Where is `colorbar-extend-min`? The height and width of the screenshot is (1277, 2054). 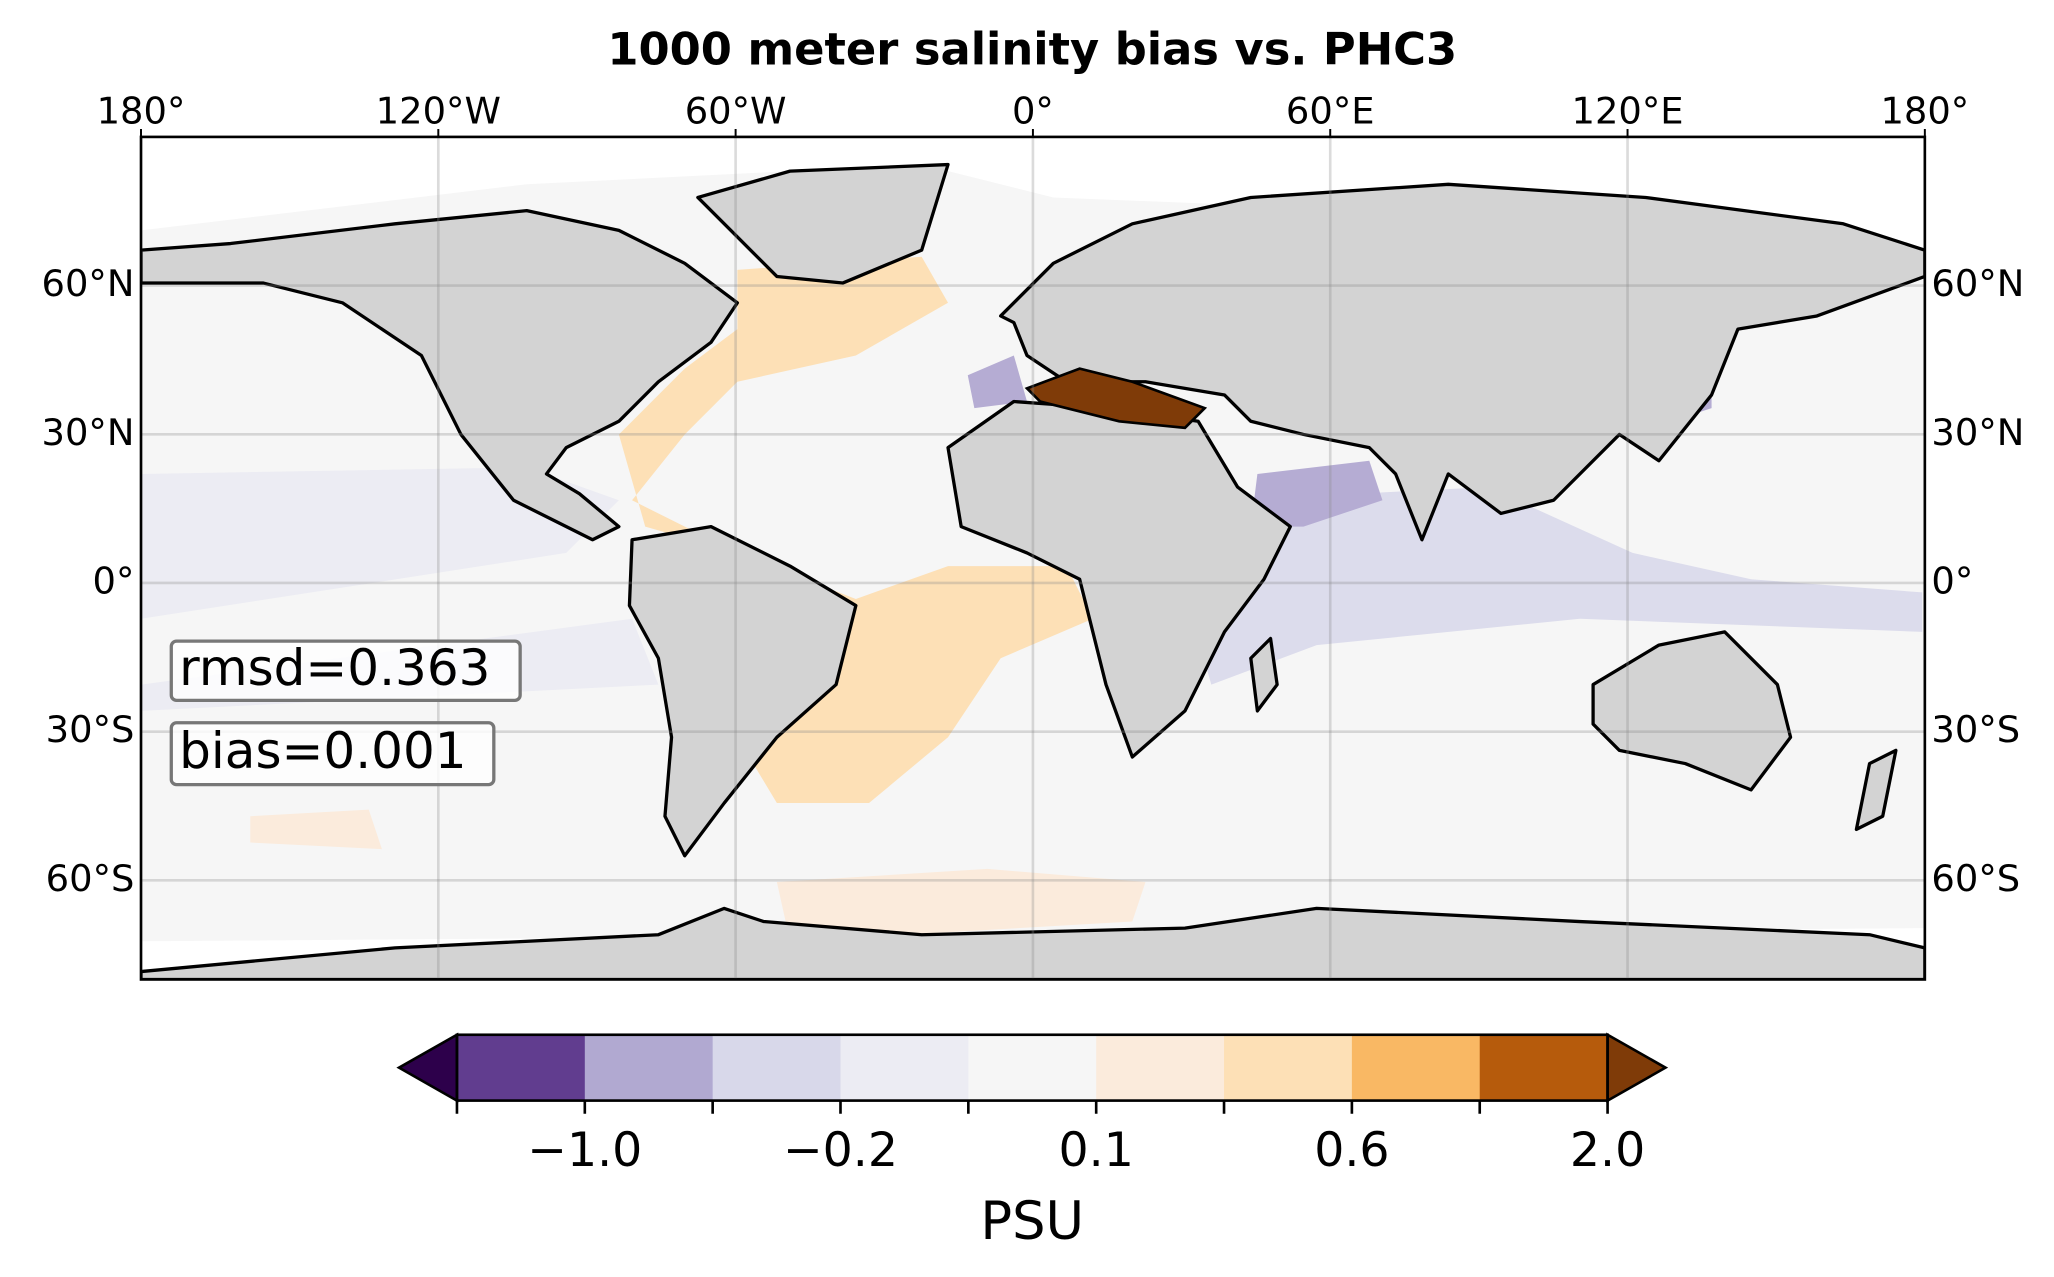
colorbar-extend-min is located at coordinates (427, 1067).